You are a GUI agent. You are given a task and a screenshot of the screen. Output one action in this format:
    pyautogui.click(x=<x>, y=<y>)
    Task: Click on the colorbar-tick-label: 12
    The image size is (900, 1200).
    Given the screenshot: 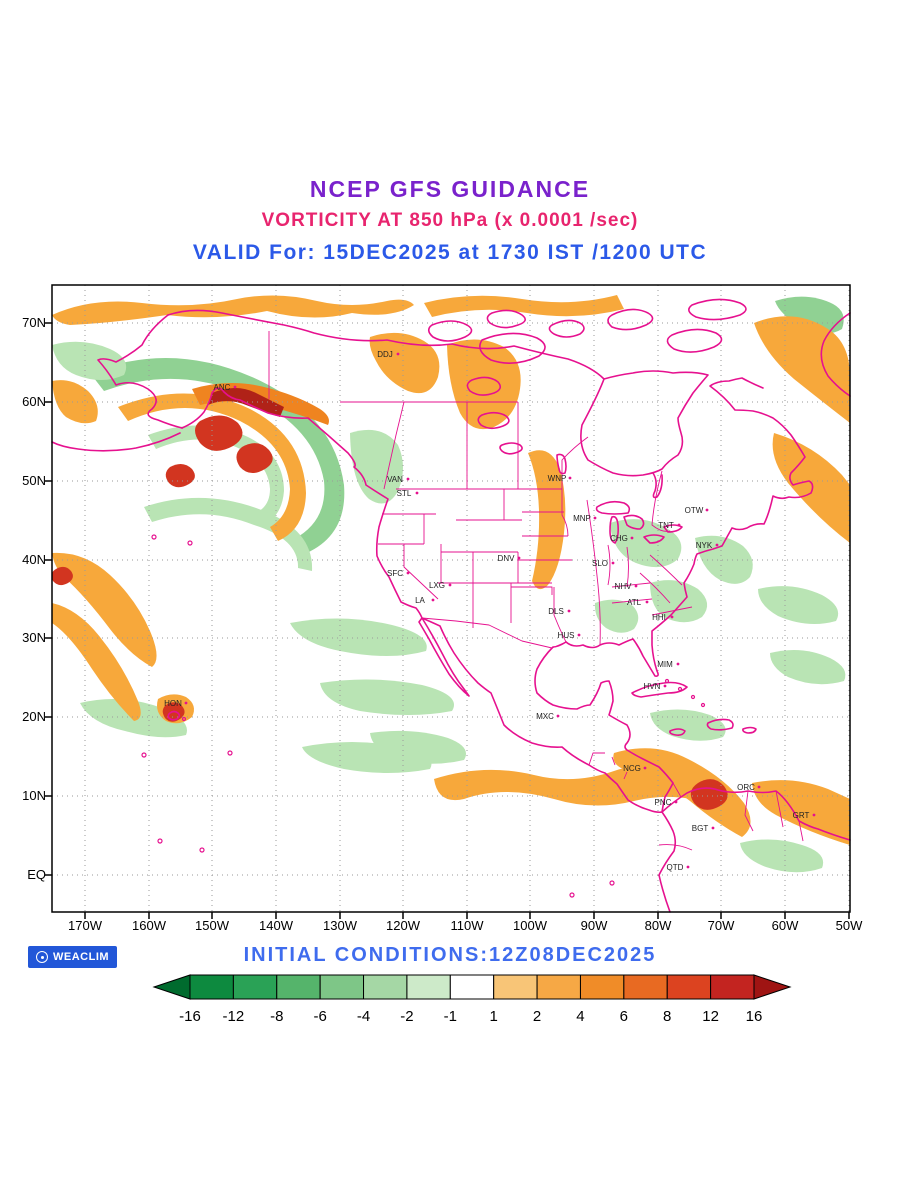 What is the action you would take?
    pyautogui.click(x=710, y=1016)
    